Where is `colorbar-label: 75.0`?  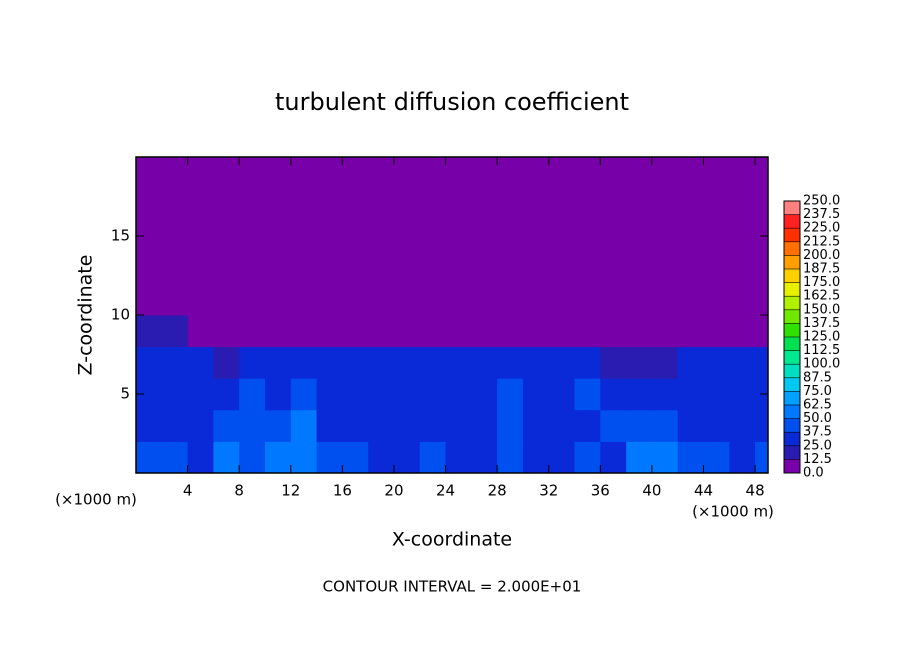 colorbar-label: 75.0 is located at coordinates (817, 391).